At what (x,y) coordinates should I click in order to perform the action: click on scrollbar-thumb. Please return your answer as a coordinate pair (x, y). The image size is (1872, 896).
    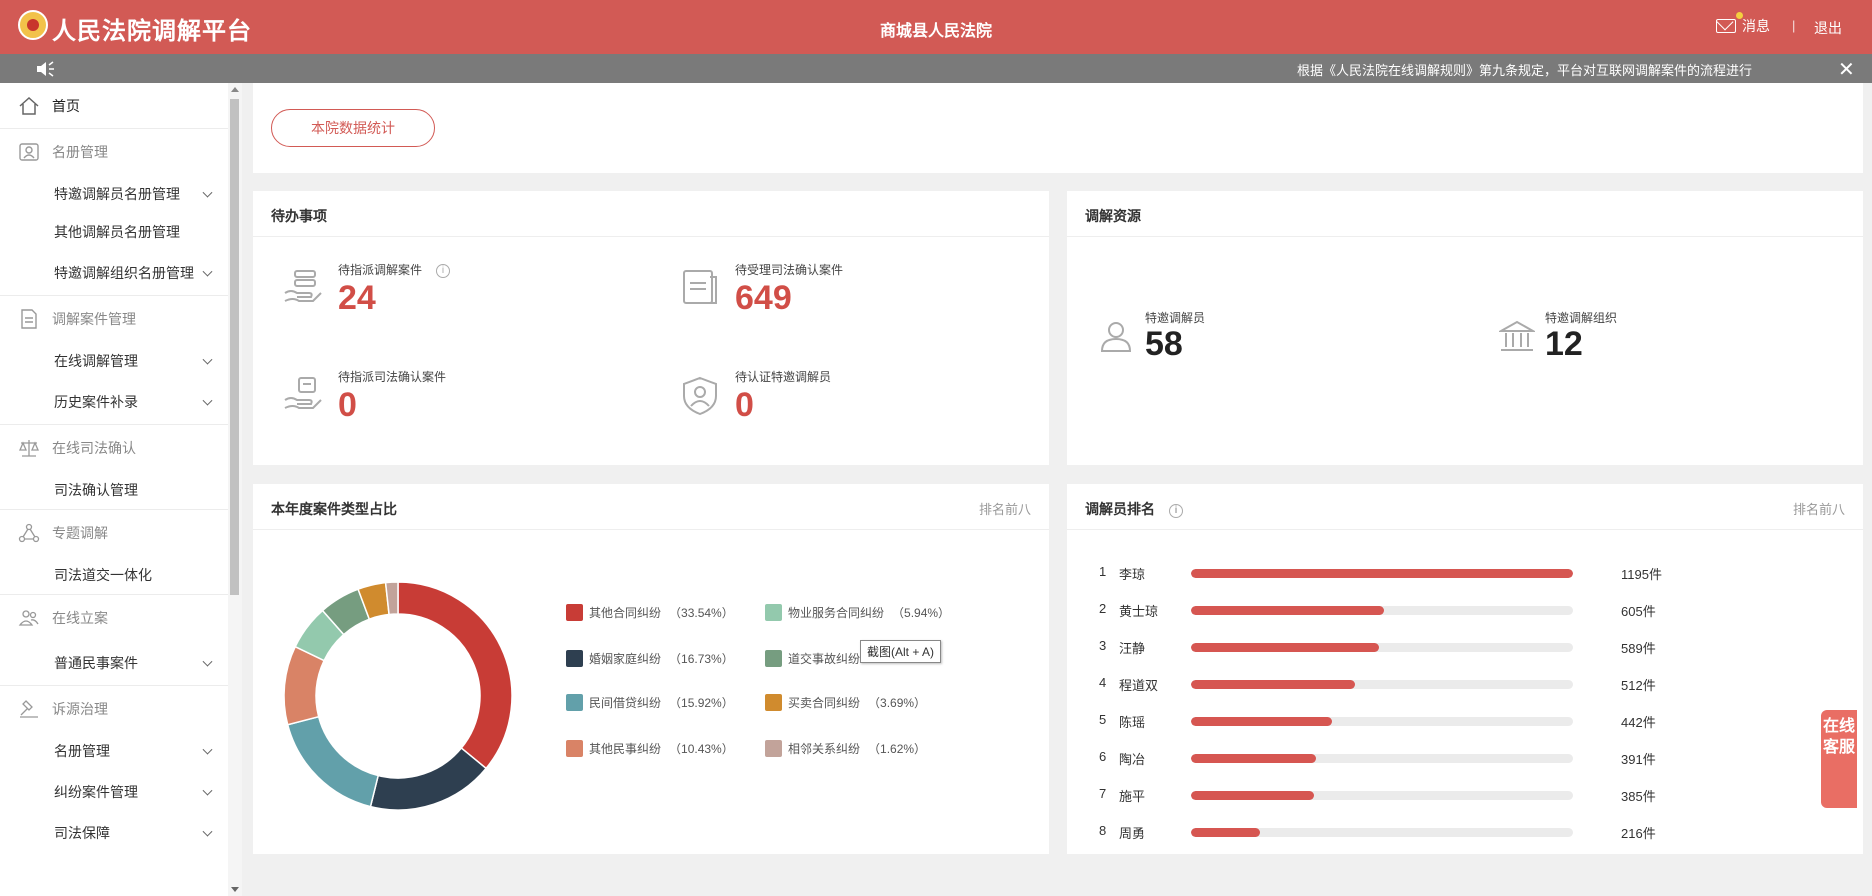
    Looking at the image, I should click on (234, 347).